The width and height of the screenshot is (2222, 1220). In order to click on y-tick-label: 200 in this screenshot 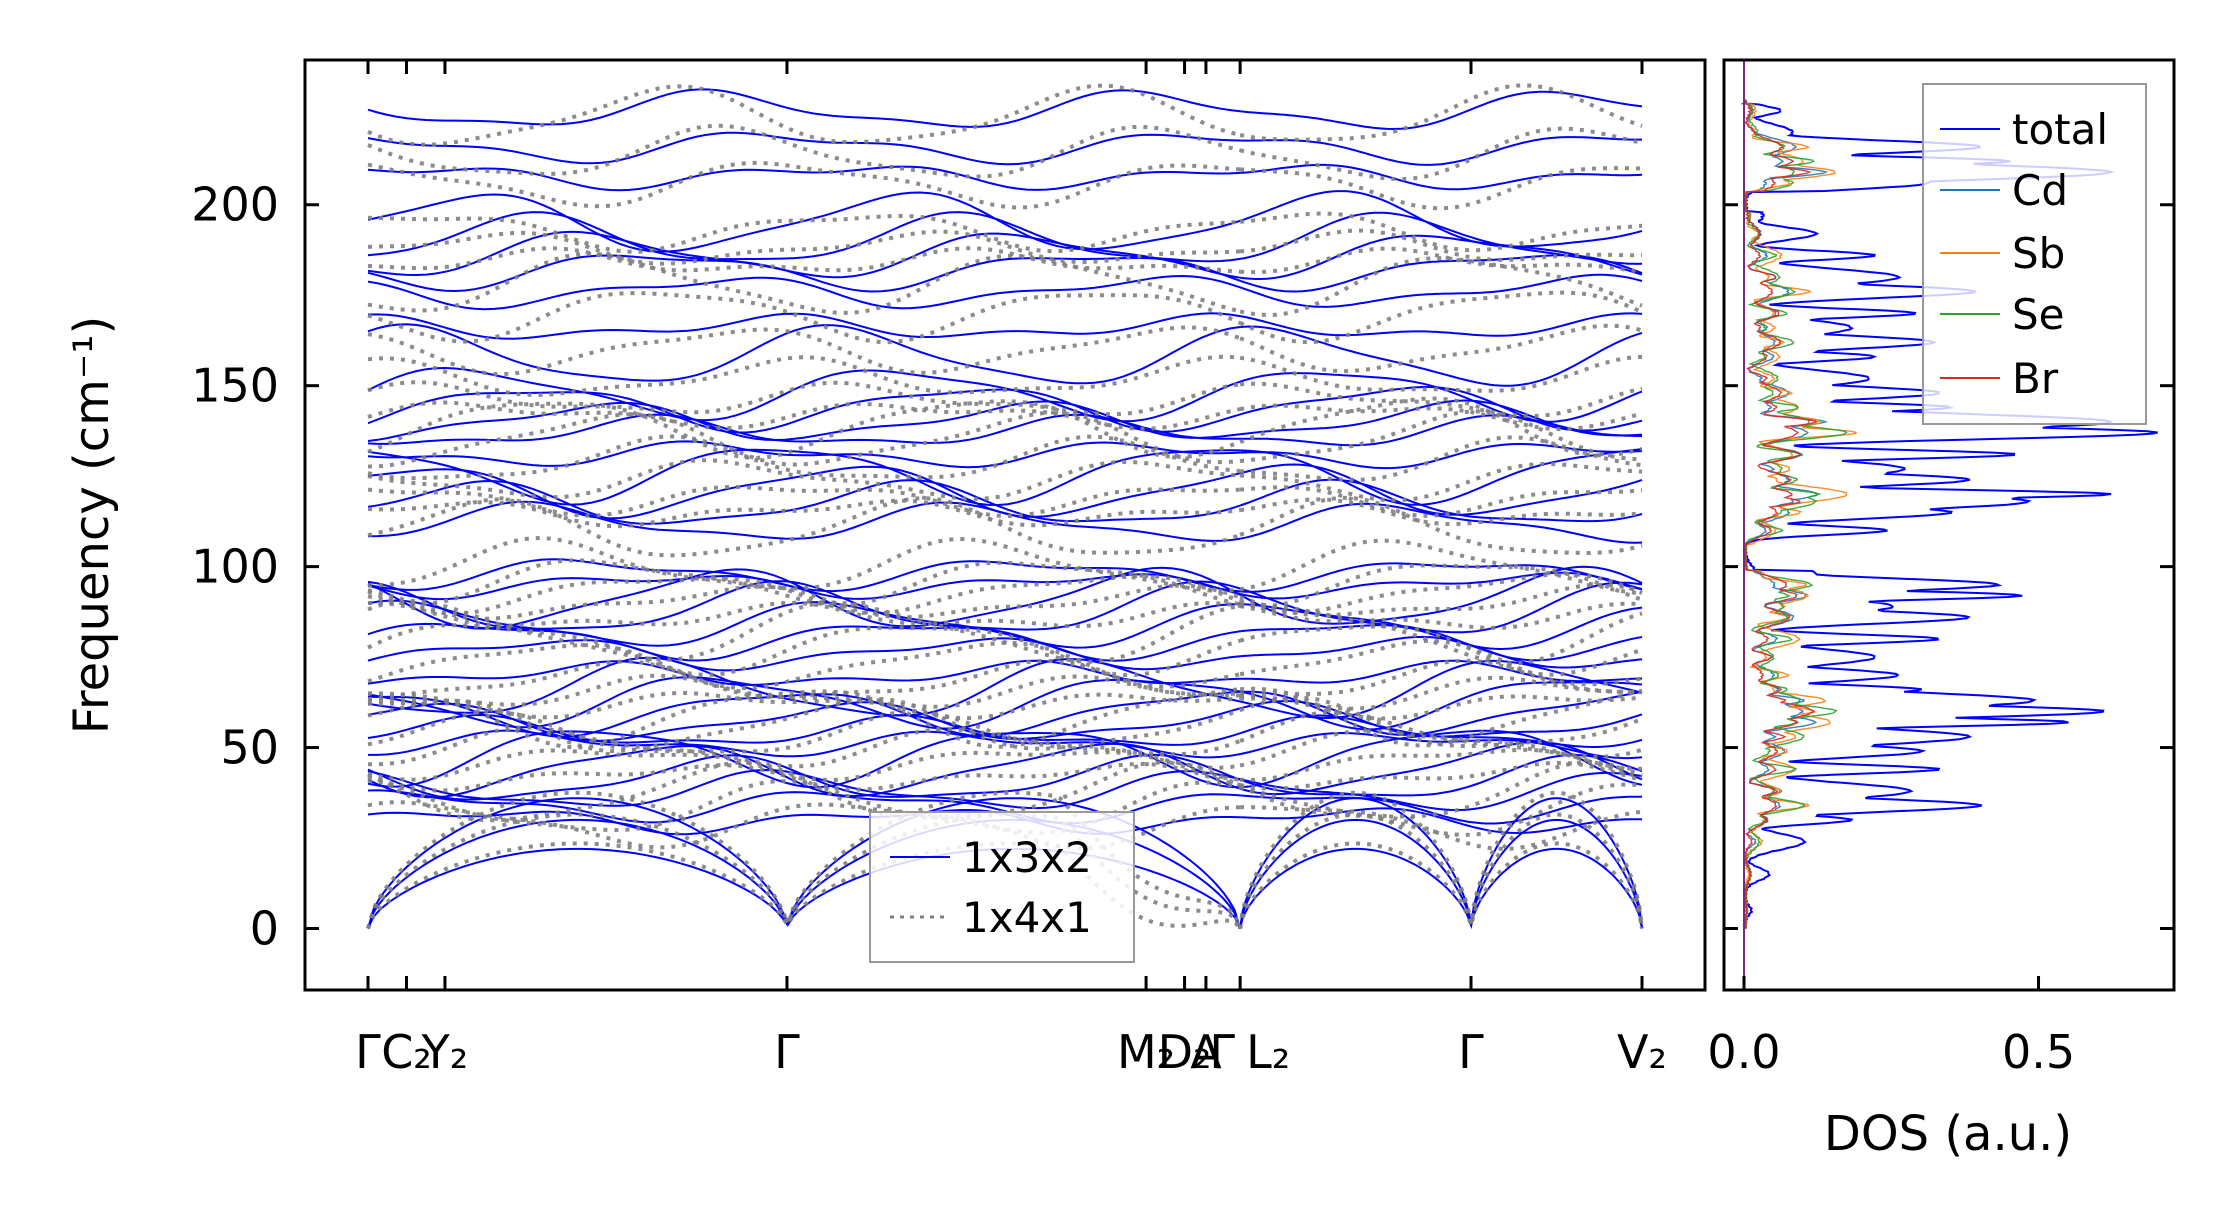, I will do `click(235, 205)`.